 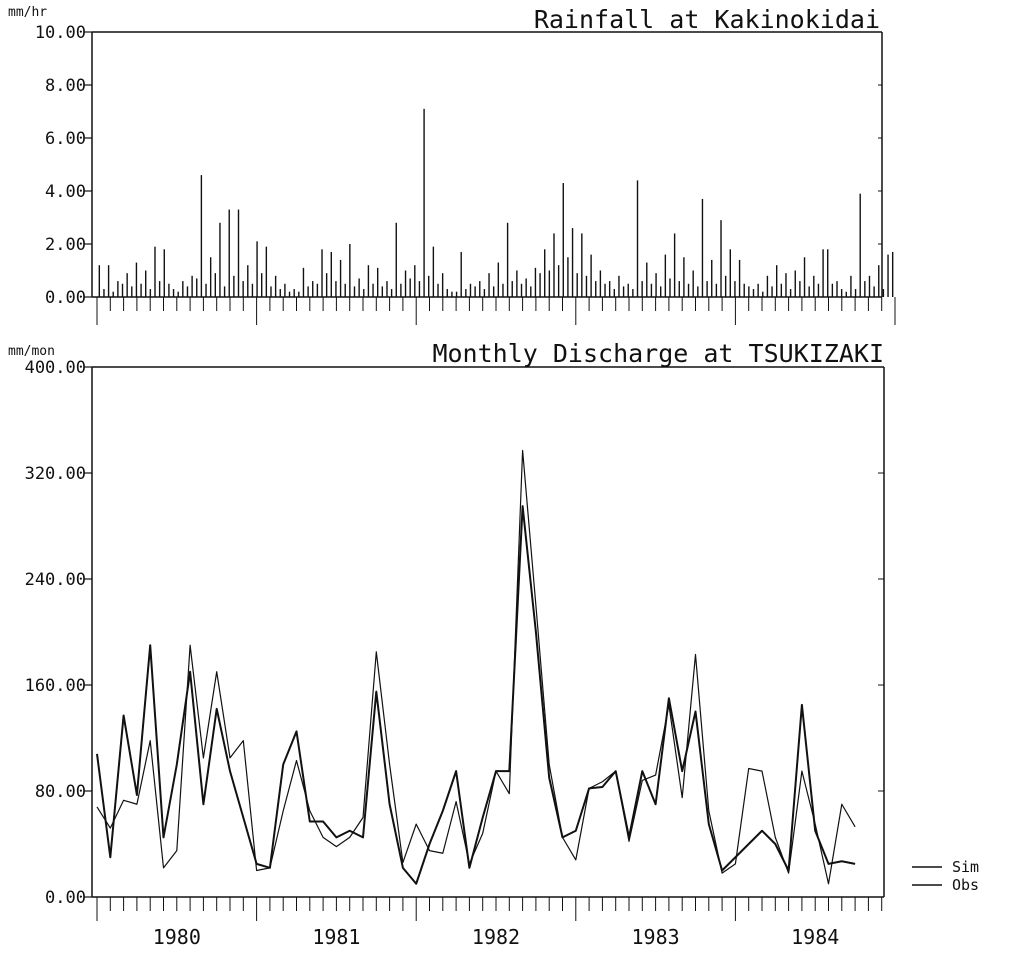 I want to click on rainfall-x-ticks, so click(x=496, y=311).